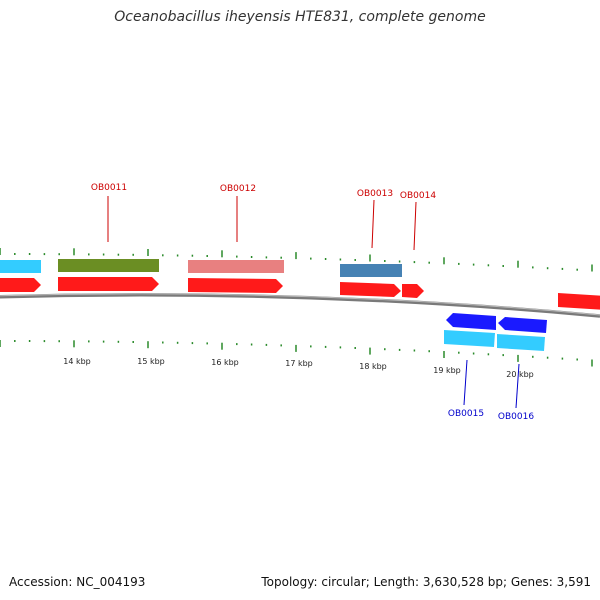 Image resolution: width=600 pixels, height=600 pixels. What do you see at coordinates (225, 362) in the screenshot?
I see `scale-label: 16 kbp` at bounding box center [225, 362].